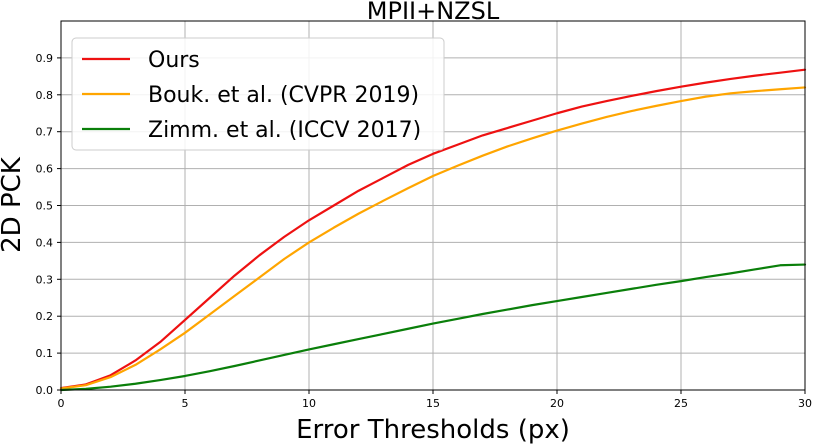 This screenshot has width=813, height=448. What do you see at coordinates (283, 95) in the screenshot?
I see `legend-label: Bouk. et al. (CVPR 2019)` at bounding box center [283, 95].